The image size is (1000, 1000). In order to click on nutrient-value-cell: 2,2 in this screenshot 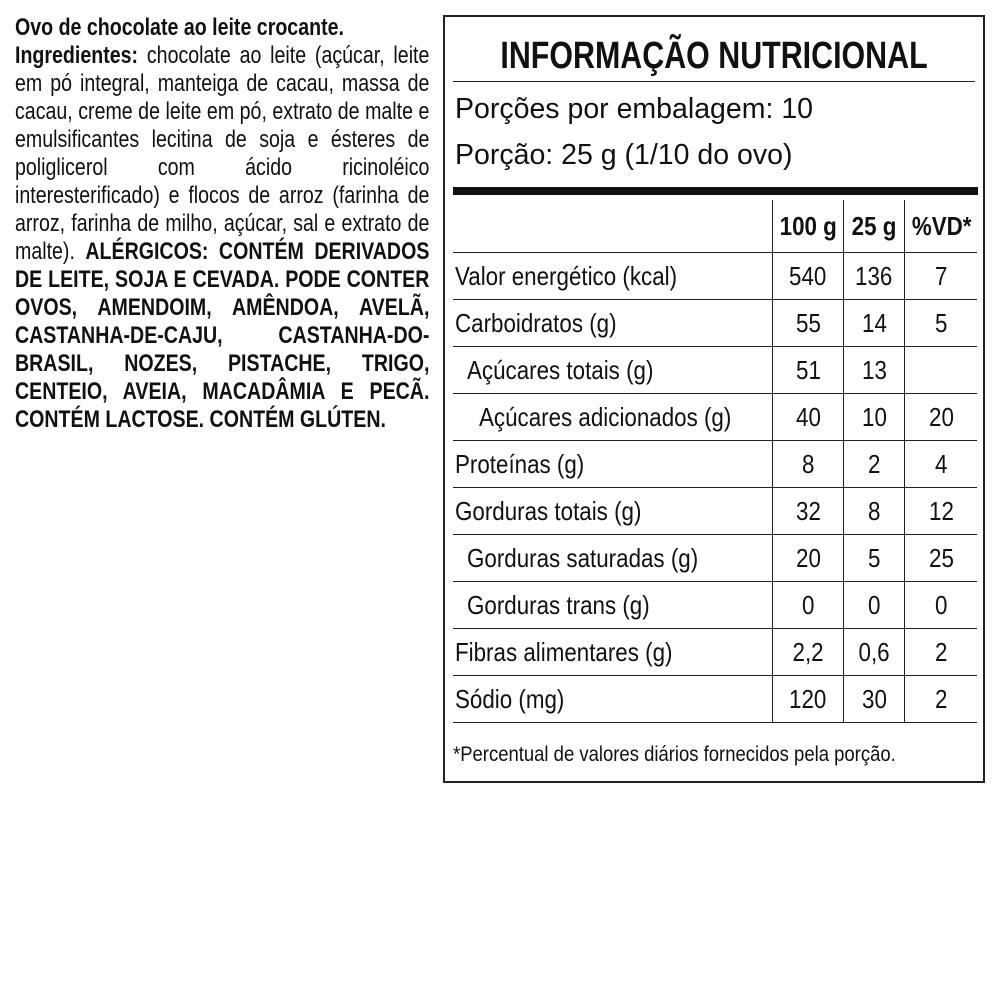, I will do `click(808, 652)`.